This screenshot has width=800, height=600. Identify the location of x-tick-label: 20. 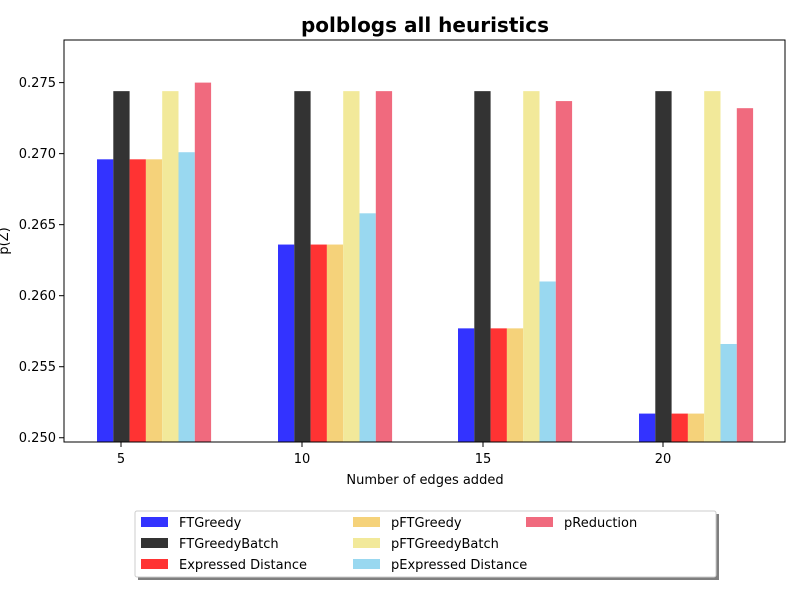
(663, 459).